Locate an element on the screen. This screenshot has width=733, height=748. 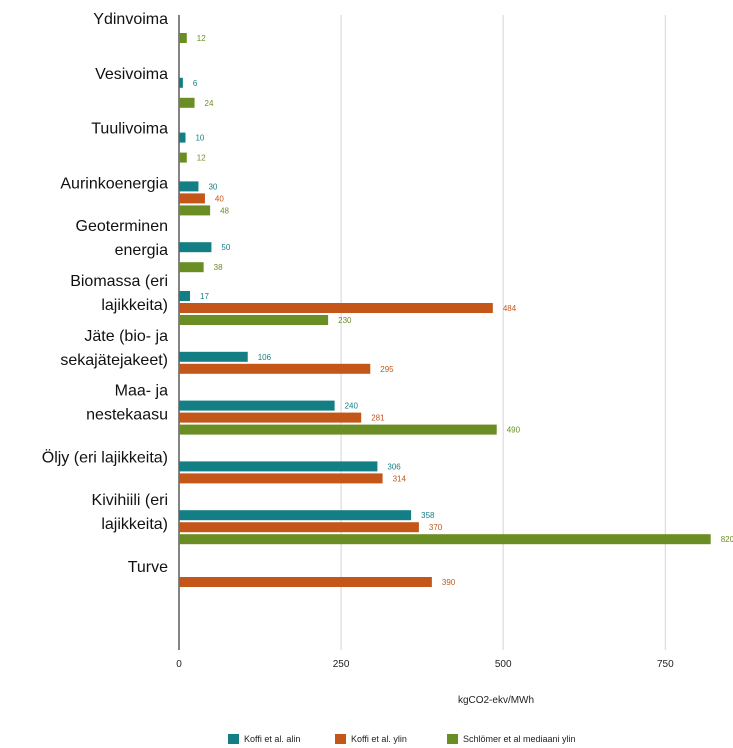
category-label-line: Kivihiili (eri is located at coordinates (130, 500).